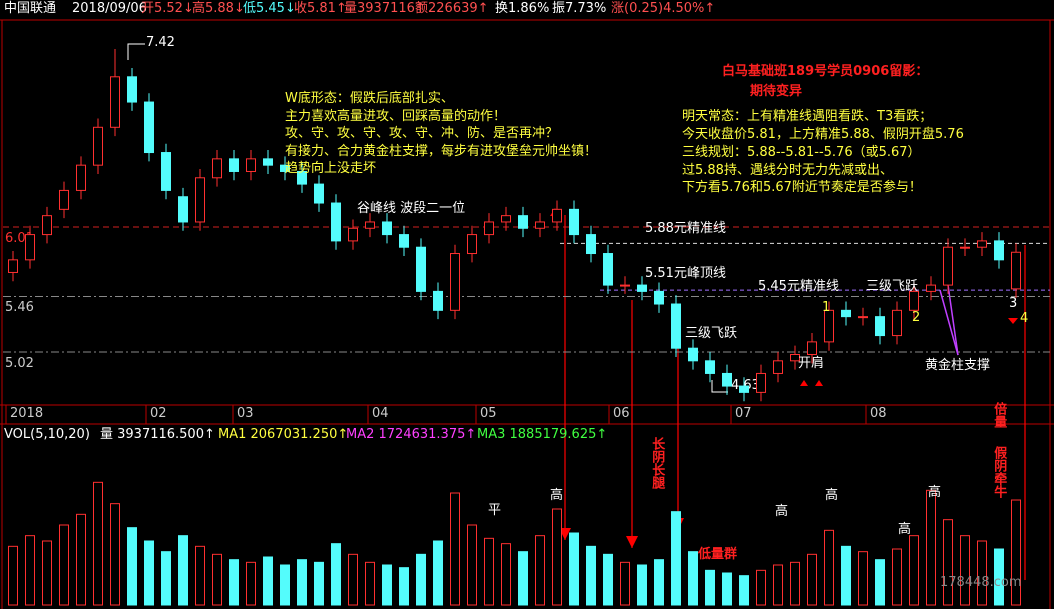 This screenshot has height=609, width=1054. What do you see at coordinates (776, 91) in the screenshot?
I see `annotation: 期待变异` at bounding box center [776, 91].